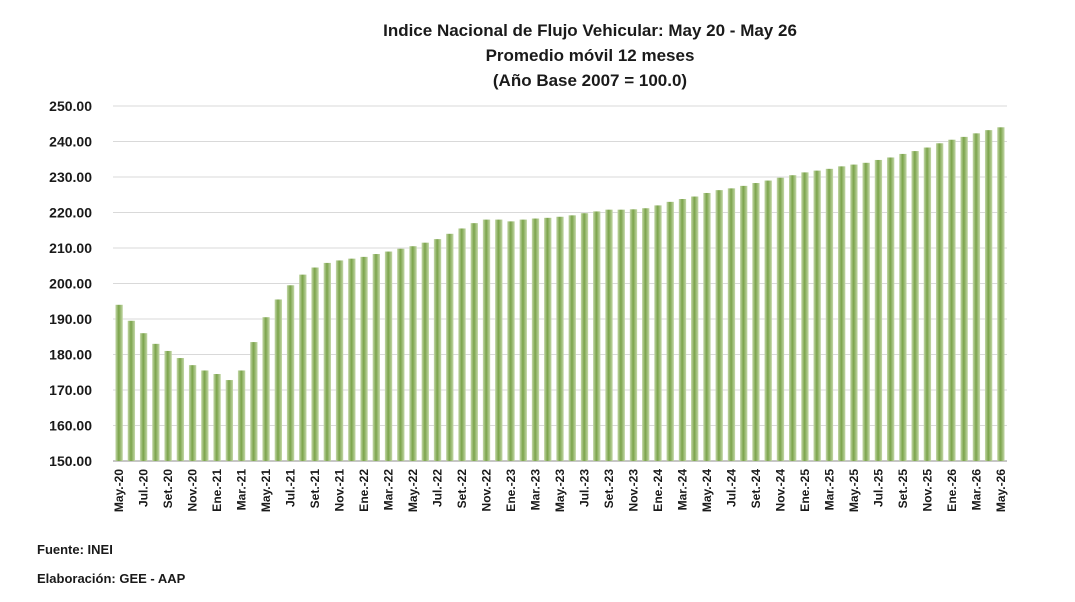 The image size is (1075, 602). What do you see at coordinates (536, 490) in the screenshot?
I see `x-tick-label: Mar.-23` at bounding box center [536, 490].